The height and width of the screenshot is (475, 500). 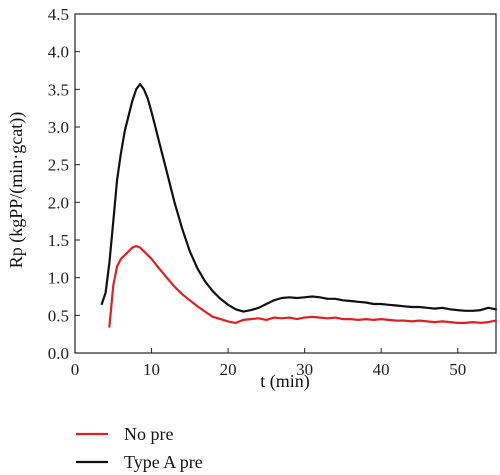 What do you see at coordinates (58, 240) in the screenshot?
I see `y-tick-label: 1.5` at bounding box center [58, 240].